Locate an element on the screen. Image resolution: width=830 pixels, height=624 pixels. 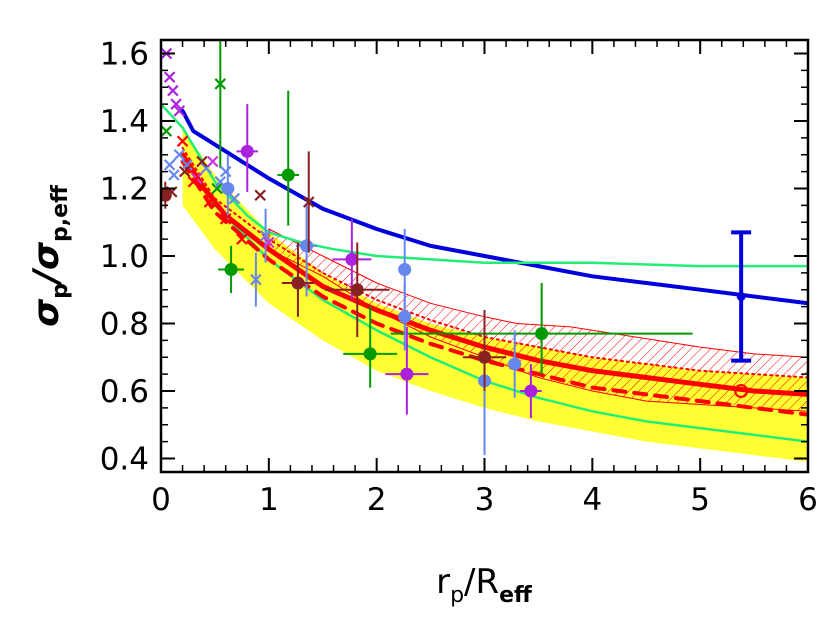
y-tick-label: 1.4 is located at coordinates (124, 122).